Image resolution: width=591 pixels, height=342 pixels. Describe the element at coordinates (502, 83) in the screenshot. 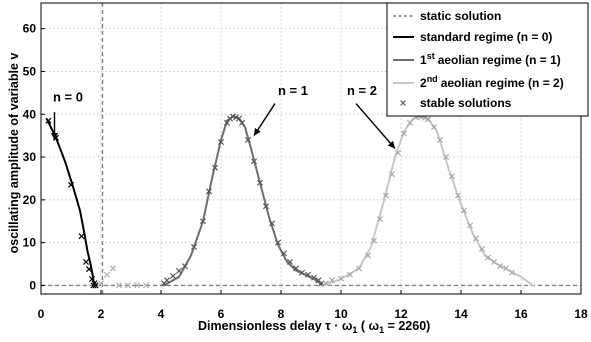

I see `legend-label-n2-text: aeolian regime (n = 2)` at that location.